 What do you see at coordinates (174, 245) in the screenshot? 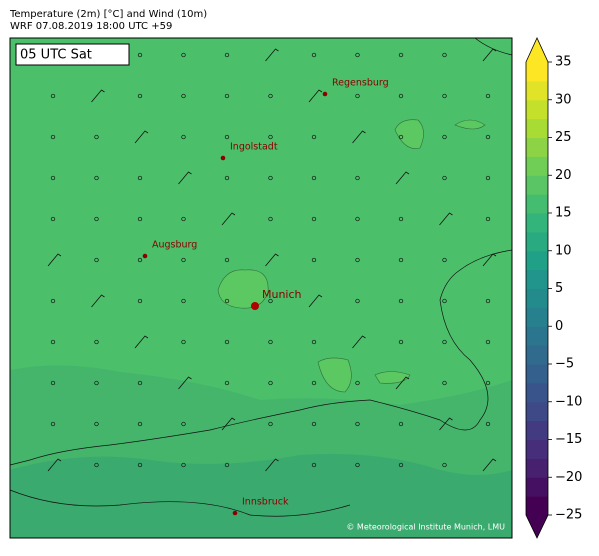
I see `city-label: Augsburg` at bounding box center [174, 245].